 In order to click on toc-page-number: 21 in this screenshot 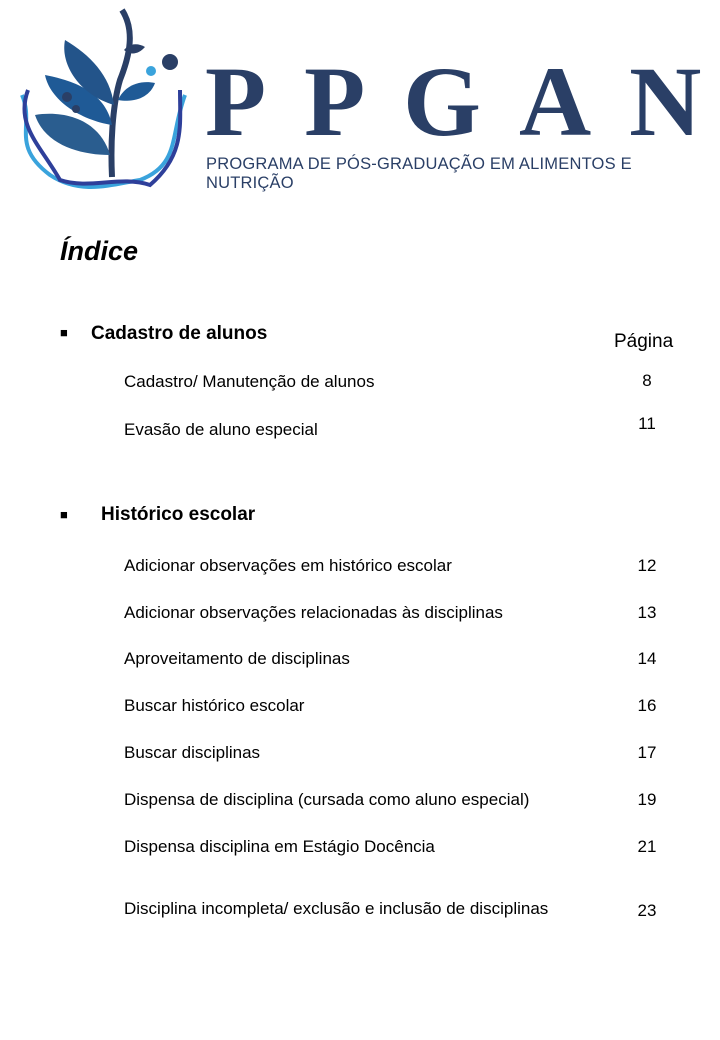, I will do `click(647, 846)`.